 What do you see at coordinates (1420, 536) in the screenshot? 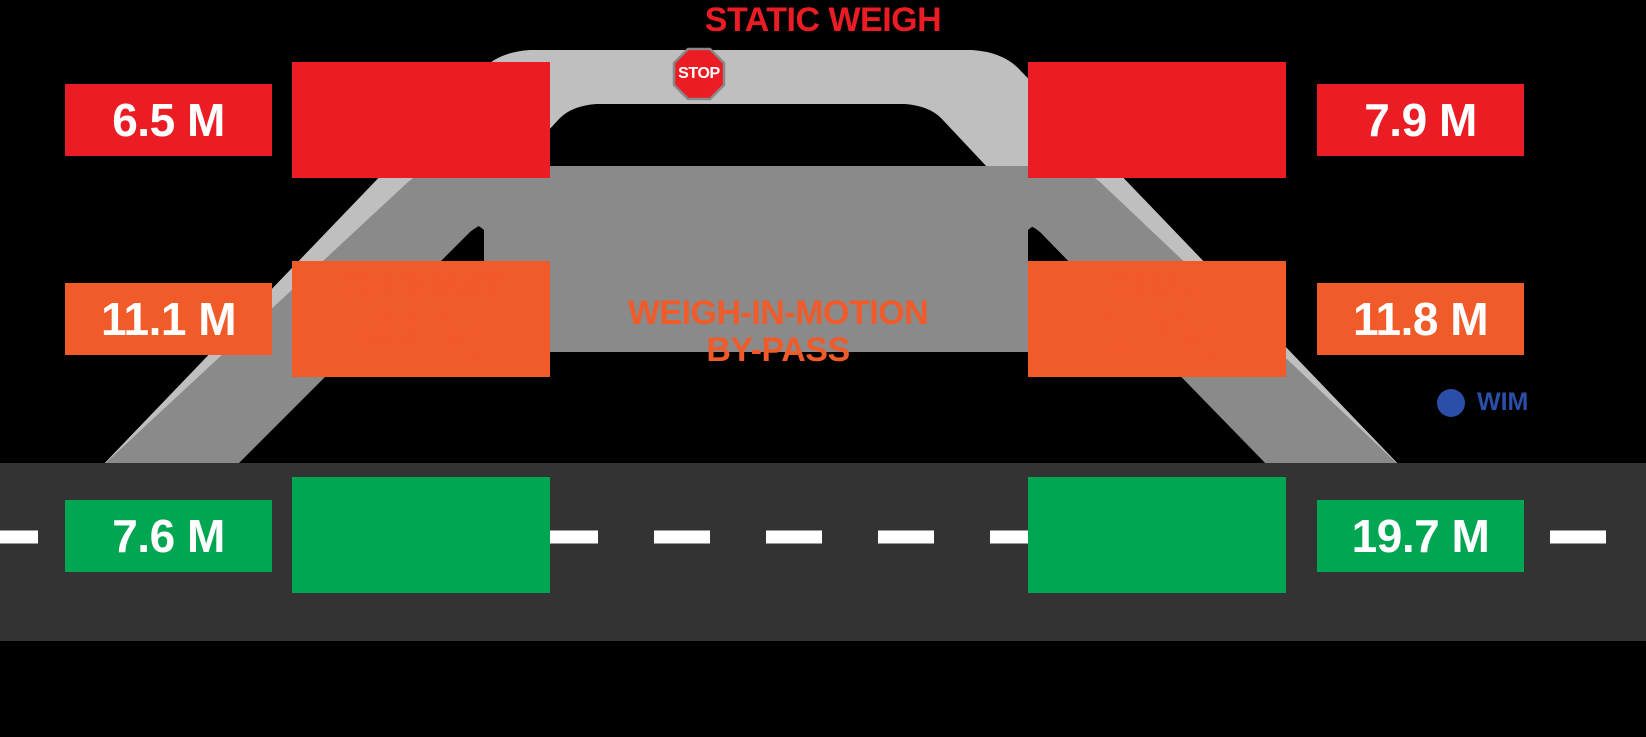
I see `mainline-goal-volume: 19.7 M` at bounding box center [1420, 536].